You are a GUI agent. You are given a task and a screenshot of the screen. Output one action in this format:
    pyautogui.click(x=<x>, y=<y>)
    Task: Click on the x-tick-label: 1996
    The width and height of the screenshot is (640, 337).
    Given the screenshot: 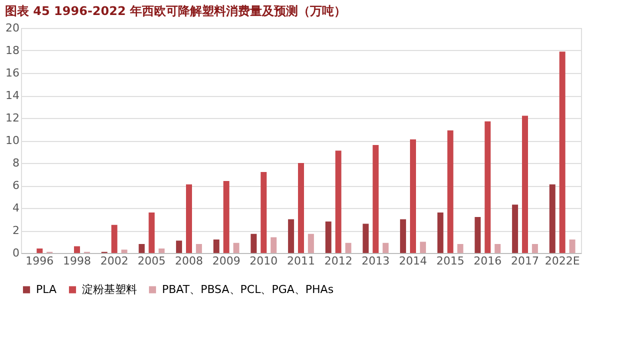 What is the action you would take?
    pyautogui.click(x=40, y=261)
    